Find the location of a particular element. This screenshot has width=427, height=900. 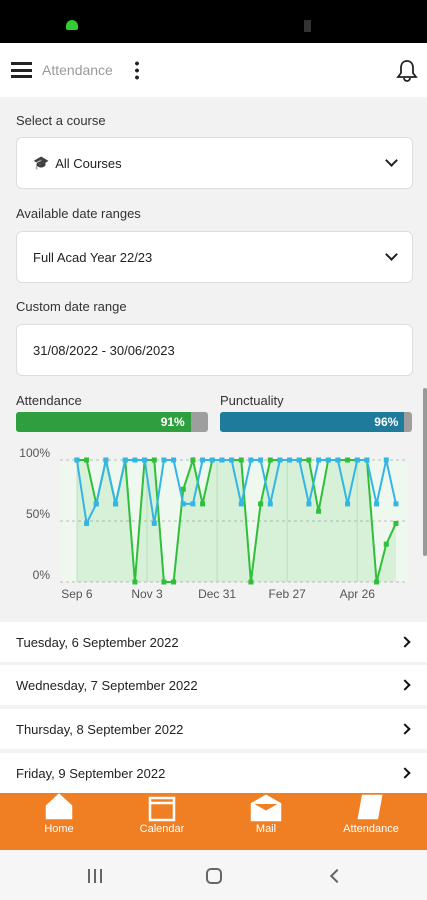

nav-item: Attendance is located at coordinates (371, 814).